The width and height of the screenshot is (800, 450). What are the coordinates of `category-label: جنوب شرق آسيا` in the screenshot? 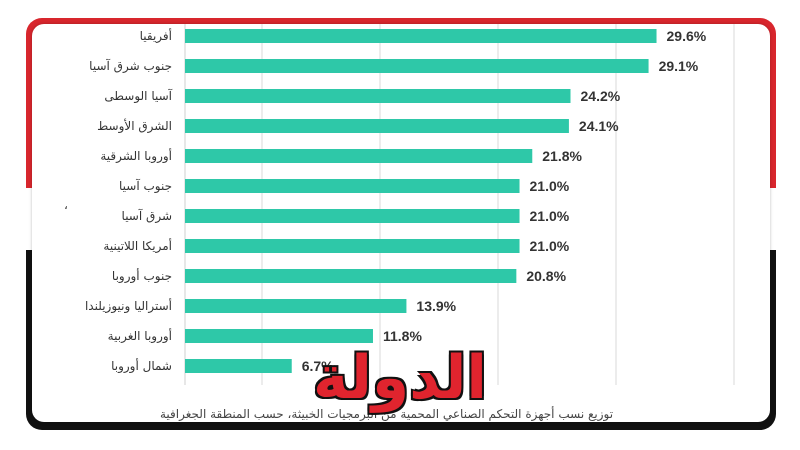 It's located at (130, 66).